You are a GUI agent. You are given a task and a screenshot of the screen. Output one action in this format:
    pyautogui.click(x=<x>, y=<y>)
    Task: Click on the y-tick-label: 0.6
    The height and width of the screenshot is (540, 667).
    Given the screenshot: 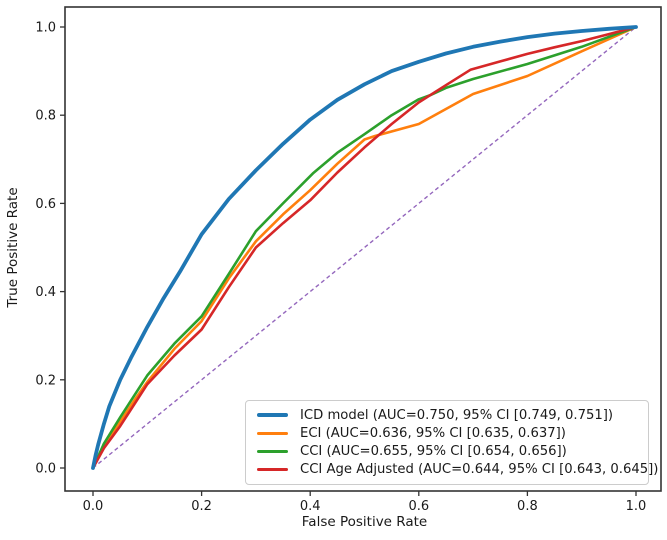 What is the action you would take?
    pyautogui.click(x=45, y=204)
    